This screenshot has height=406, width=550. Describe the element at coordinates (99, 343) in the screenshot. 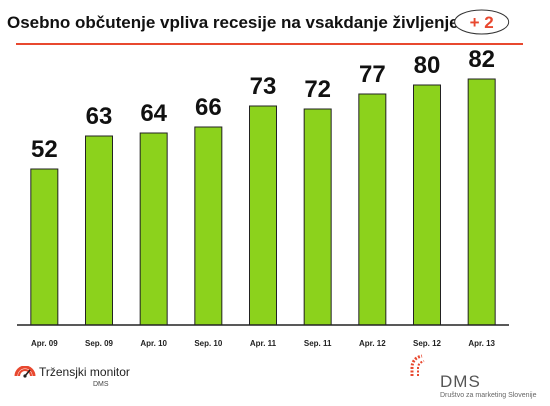

I see `x-tick-label: Sep. 09` at that location.